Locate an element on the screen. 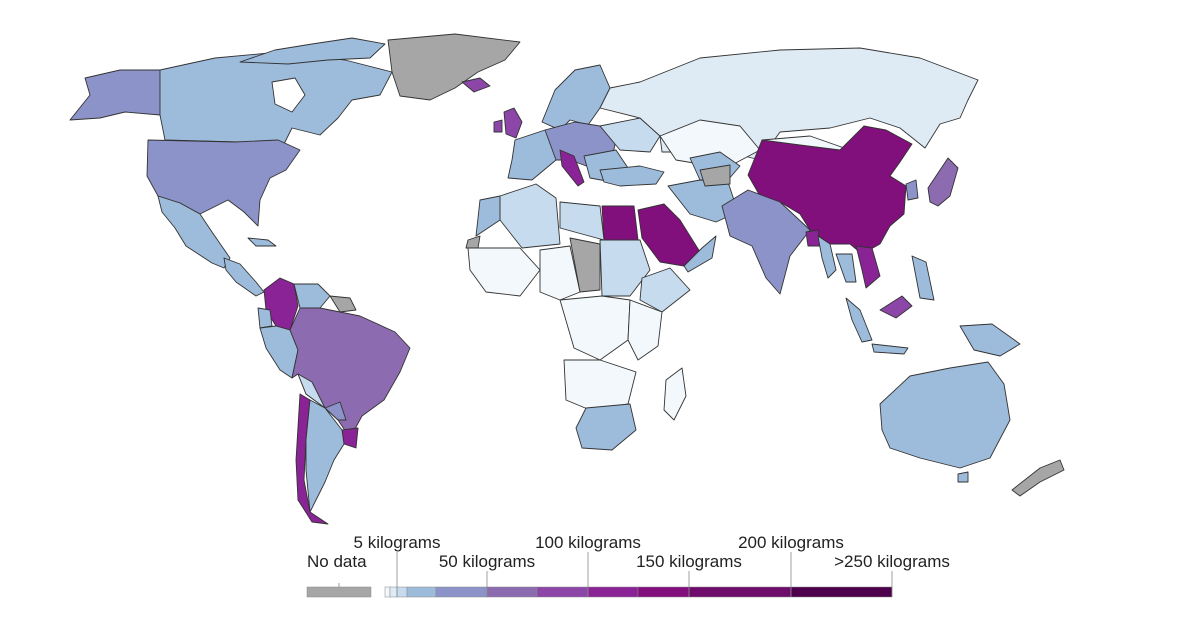  country-venezuela is located at coordinates (312, 296).